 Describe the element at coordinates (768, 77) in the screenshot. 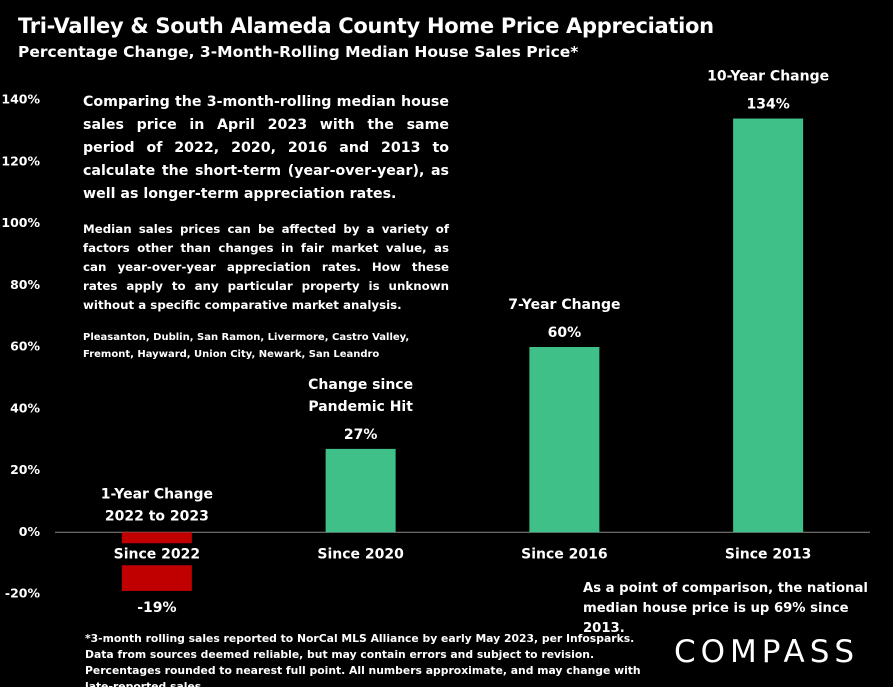

I see `bar-heading: 10-Year Change` at that location.